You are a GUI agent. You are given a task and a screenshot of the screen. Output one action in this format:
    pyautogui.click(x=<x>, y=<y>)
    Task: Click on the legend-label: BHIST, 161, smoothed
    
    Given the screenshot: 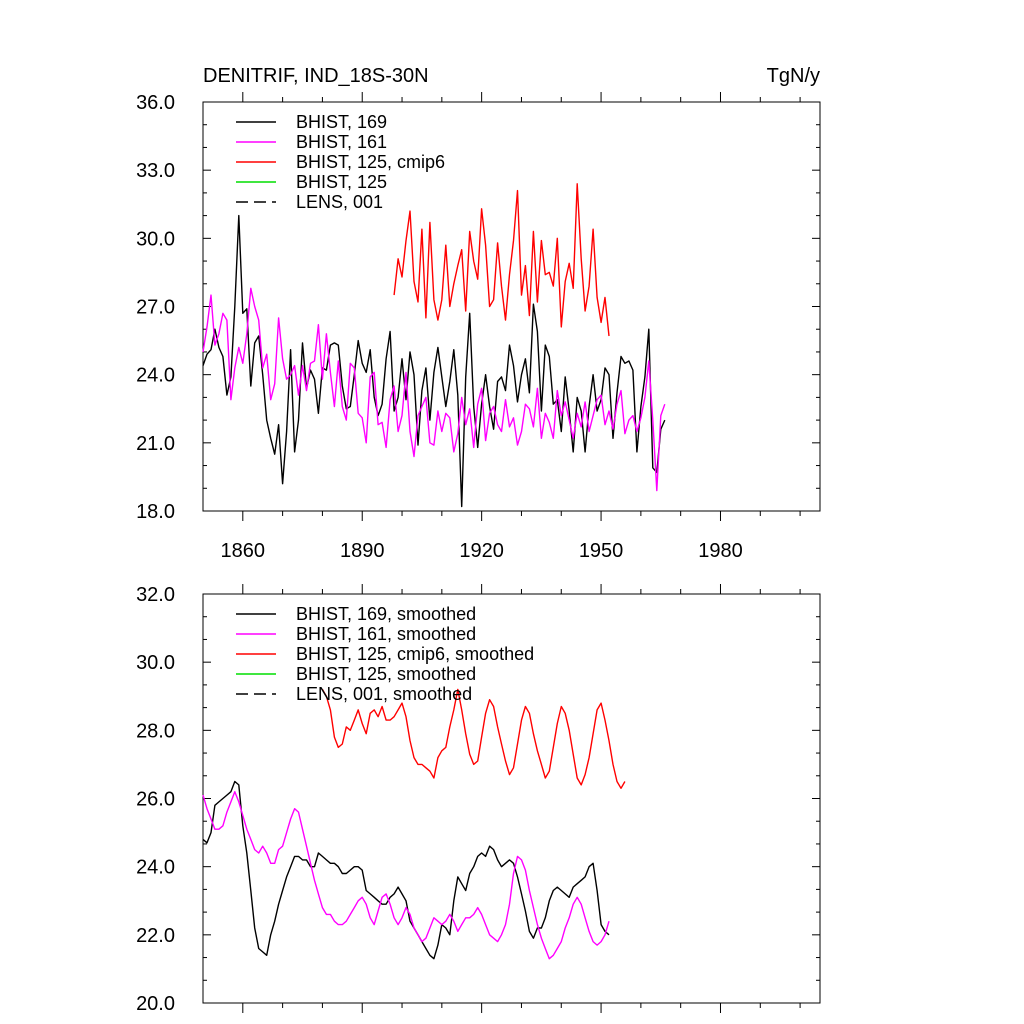 What is the action you would take?
    pyautogui.click(x=386, y=634)
    